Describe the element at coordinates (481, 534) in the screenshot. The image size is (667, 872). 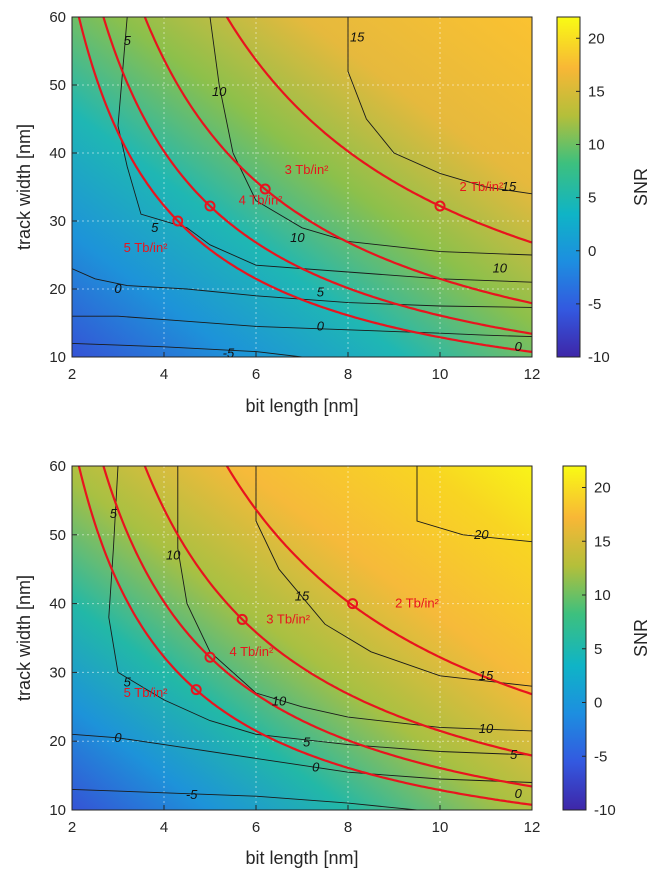
I see `contour-label: 20` at that location.